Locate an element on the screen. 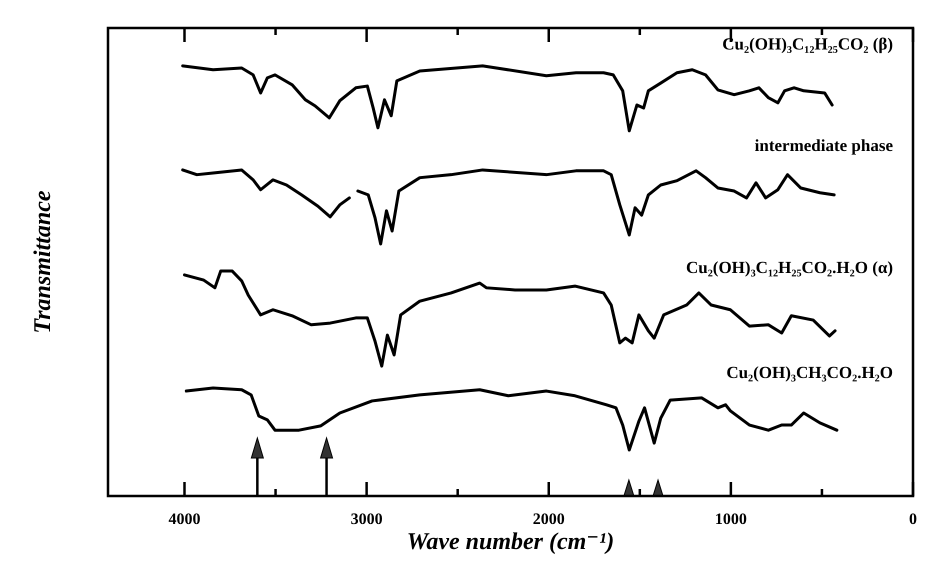 The width and height of the screenshot is (941, 563). x-tick-label: 0 is located at coordinates (913, 519).